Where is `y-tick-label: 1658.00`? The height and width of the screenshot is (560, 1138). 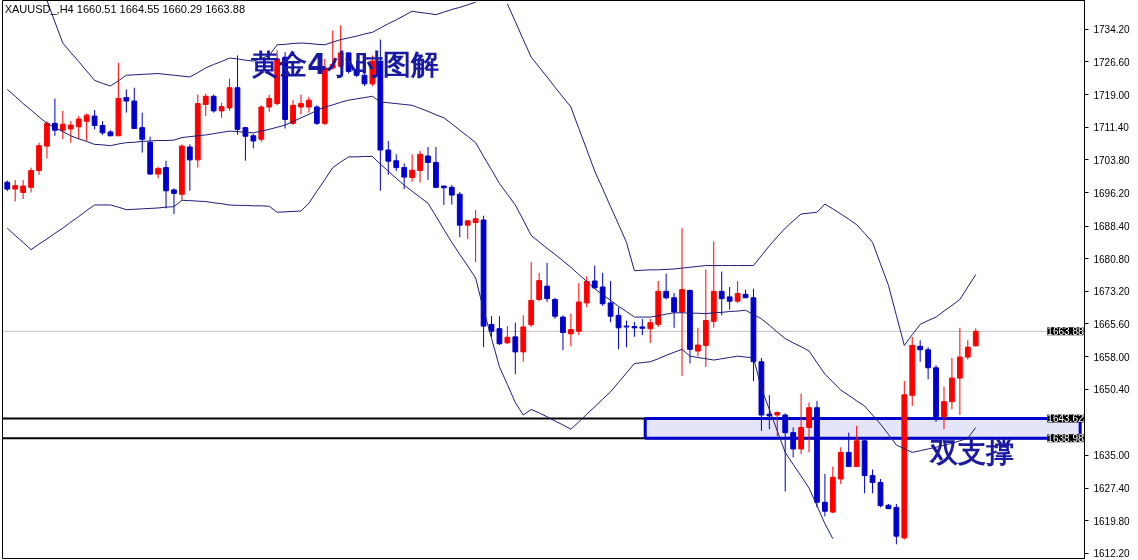 y-tick-label: 1658.00 is located at coordinates (1112, 357).